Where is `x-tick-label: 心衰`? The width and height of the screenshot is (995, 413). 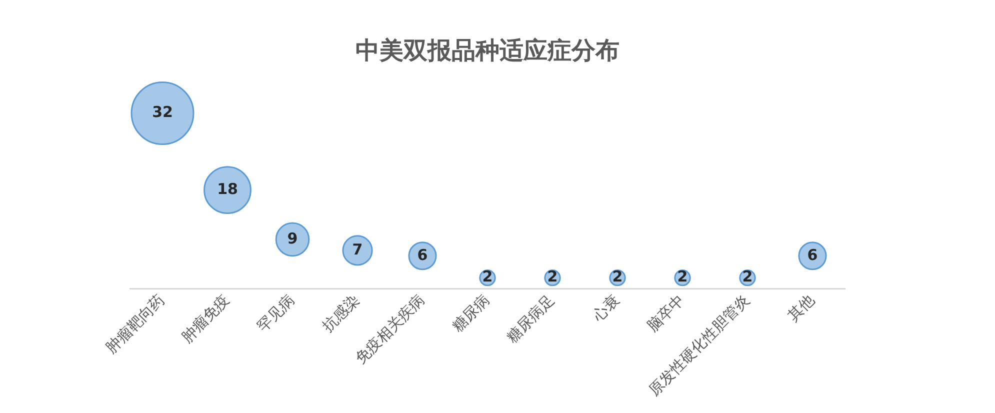
x-tick-label: 心衰 is located at coordinates (606, 308).